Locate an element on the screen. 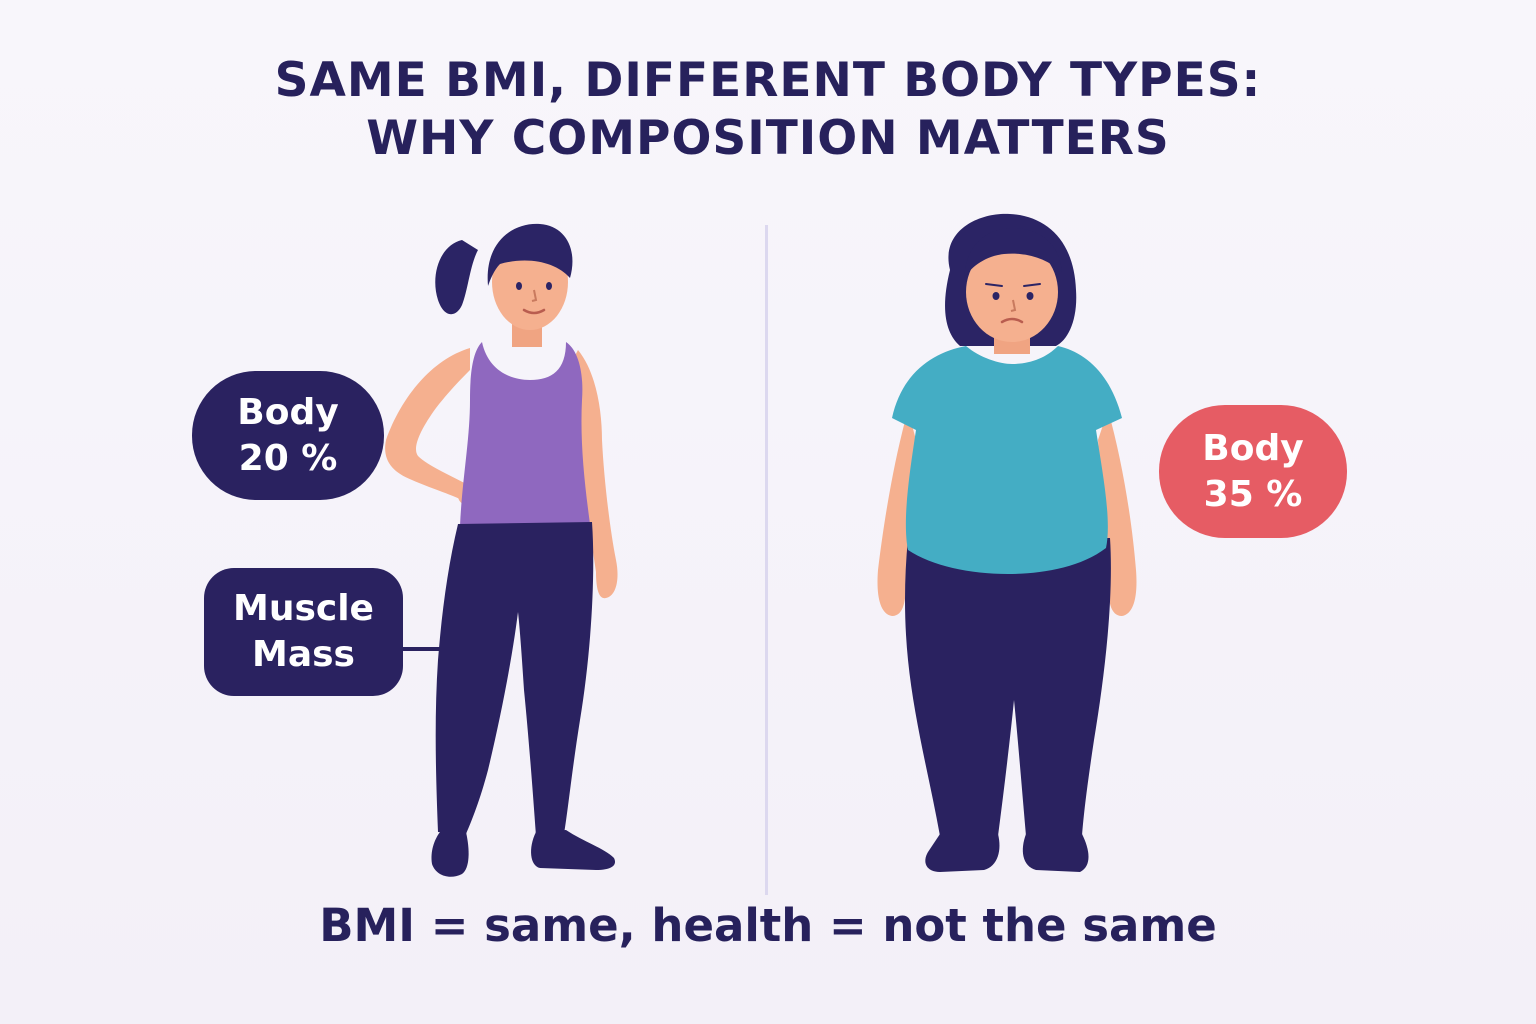  right-head is located at coordinates (1012, 292).